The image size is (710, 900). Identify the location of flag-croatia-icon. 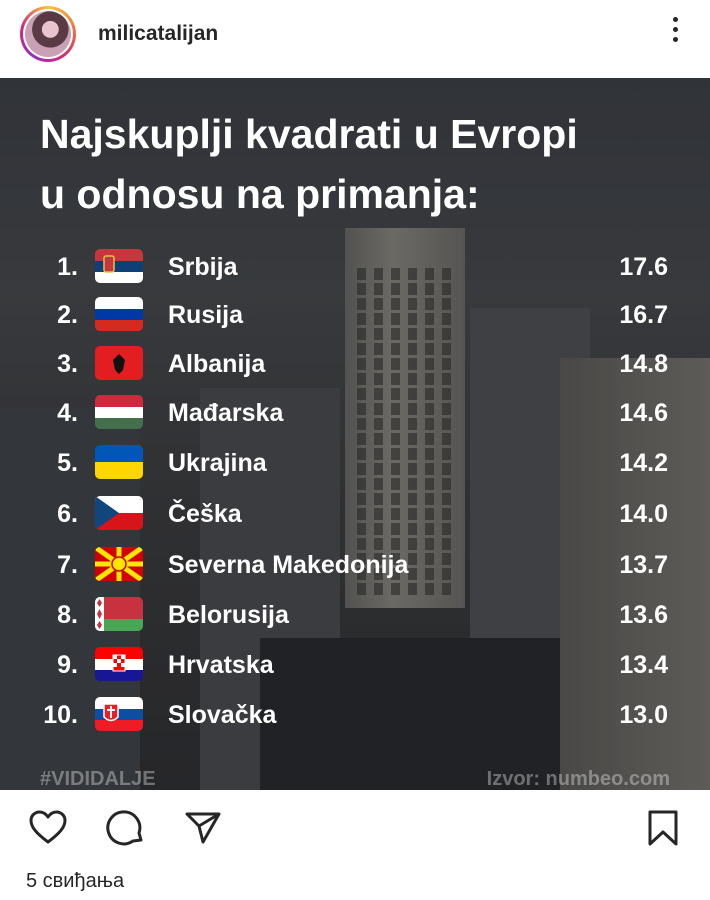
(119, 664).